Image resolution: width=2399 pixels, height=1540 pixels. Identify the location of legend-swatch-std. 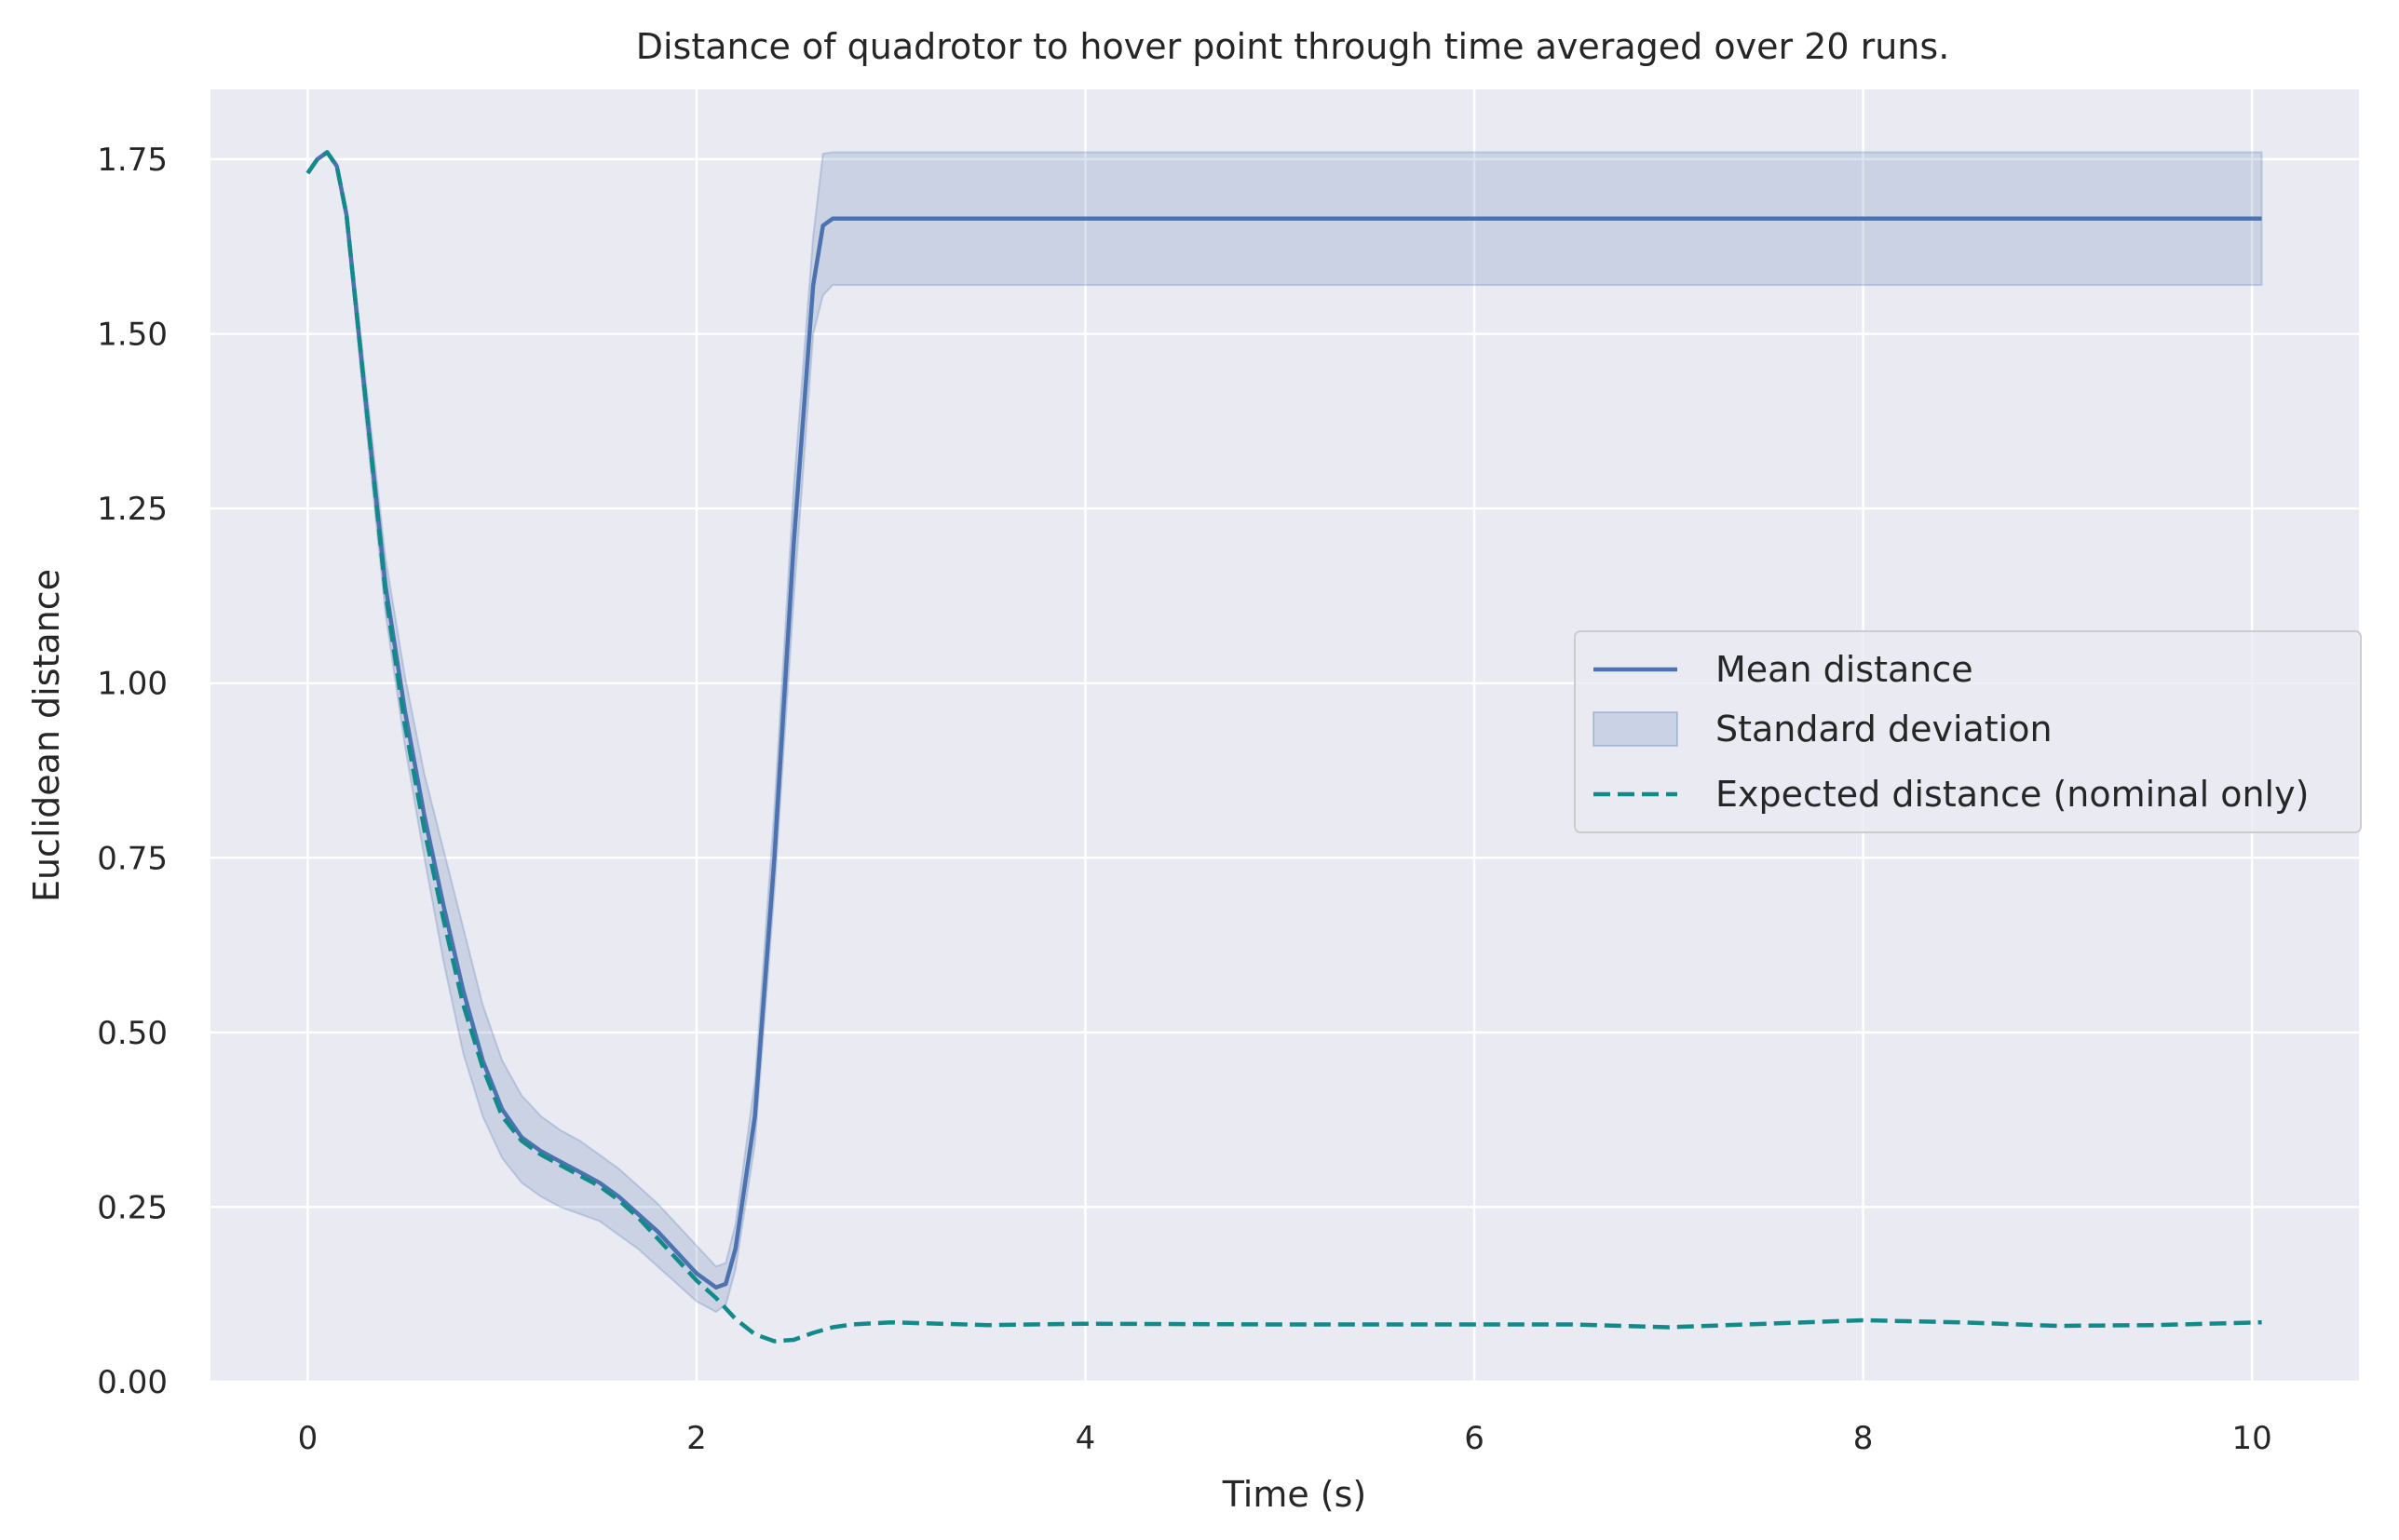
(1635, 729).